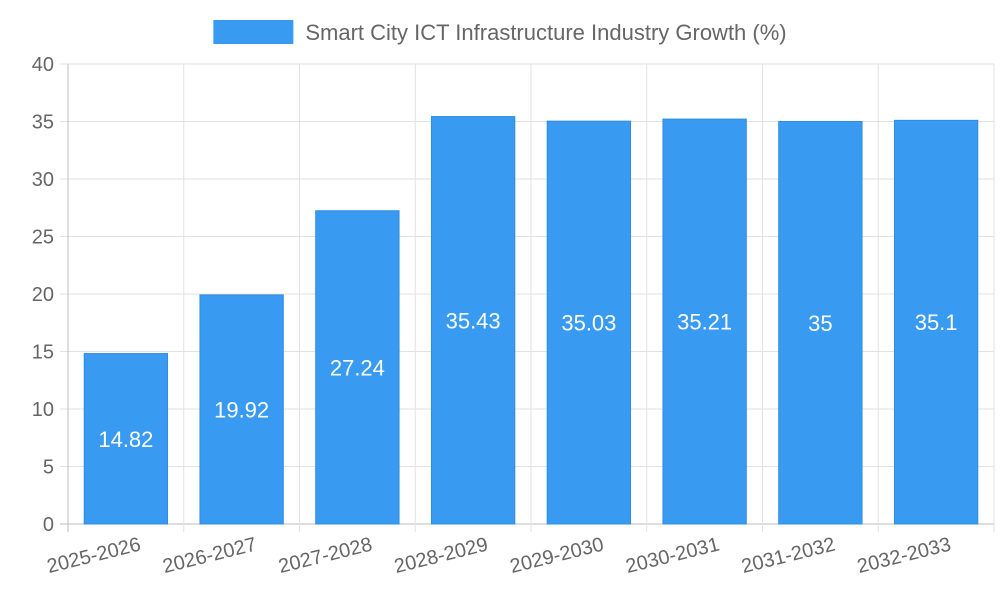 The image size is (1000, 600). Describe the element at coordinates (43, 410) in the screenshot. I see `y-tick-label: 10` at that location.